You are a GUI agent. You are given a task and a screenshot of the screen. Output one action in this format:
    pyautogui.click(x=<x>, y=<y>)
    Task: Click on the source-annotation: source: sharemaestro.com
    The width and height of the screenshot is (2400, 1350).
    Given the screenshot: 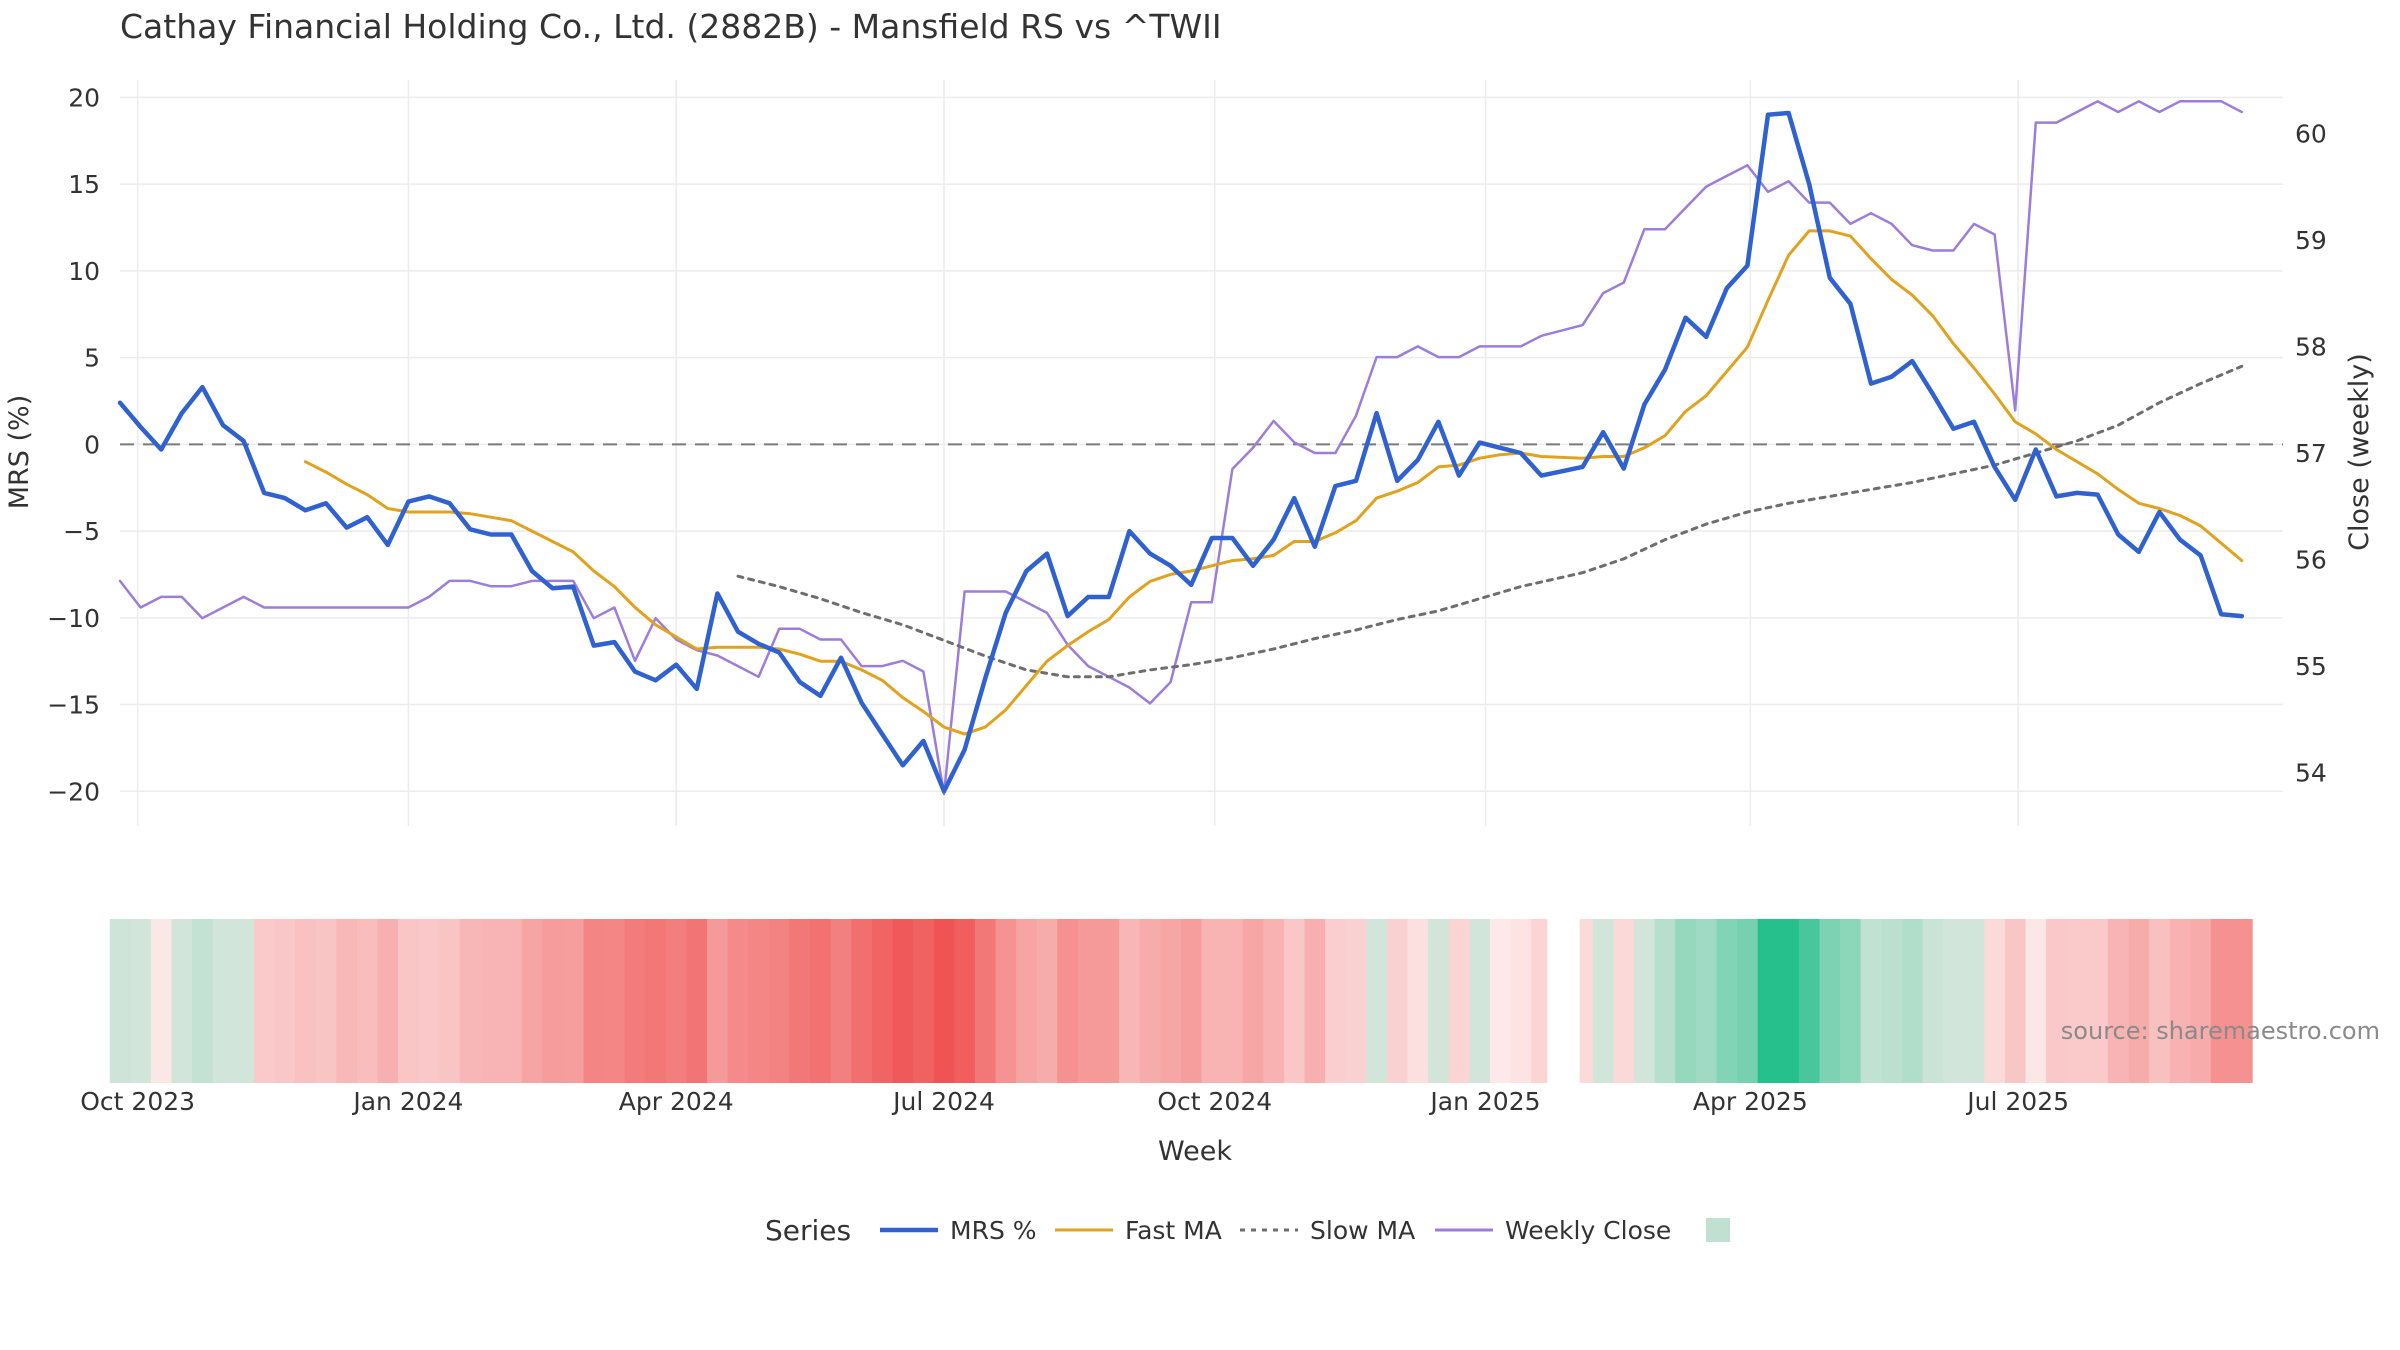 What is the action you would take?
    pyautogui.click(x=2220, y=1031)
    